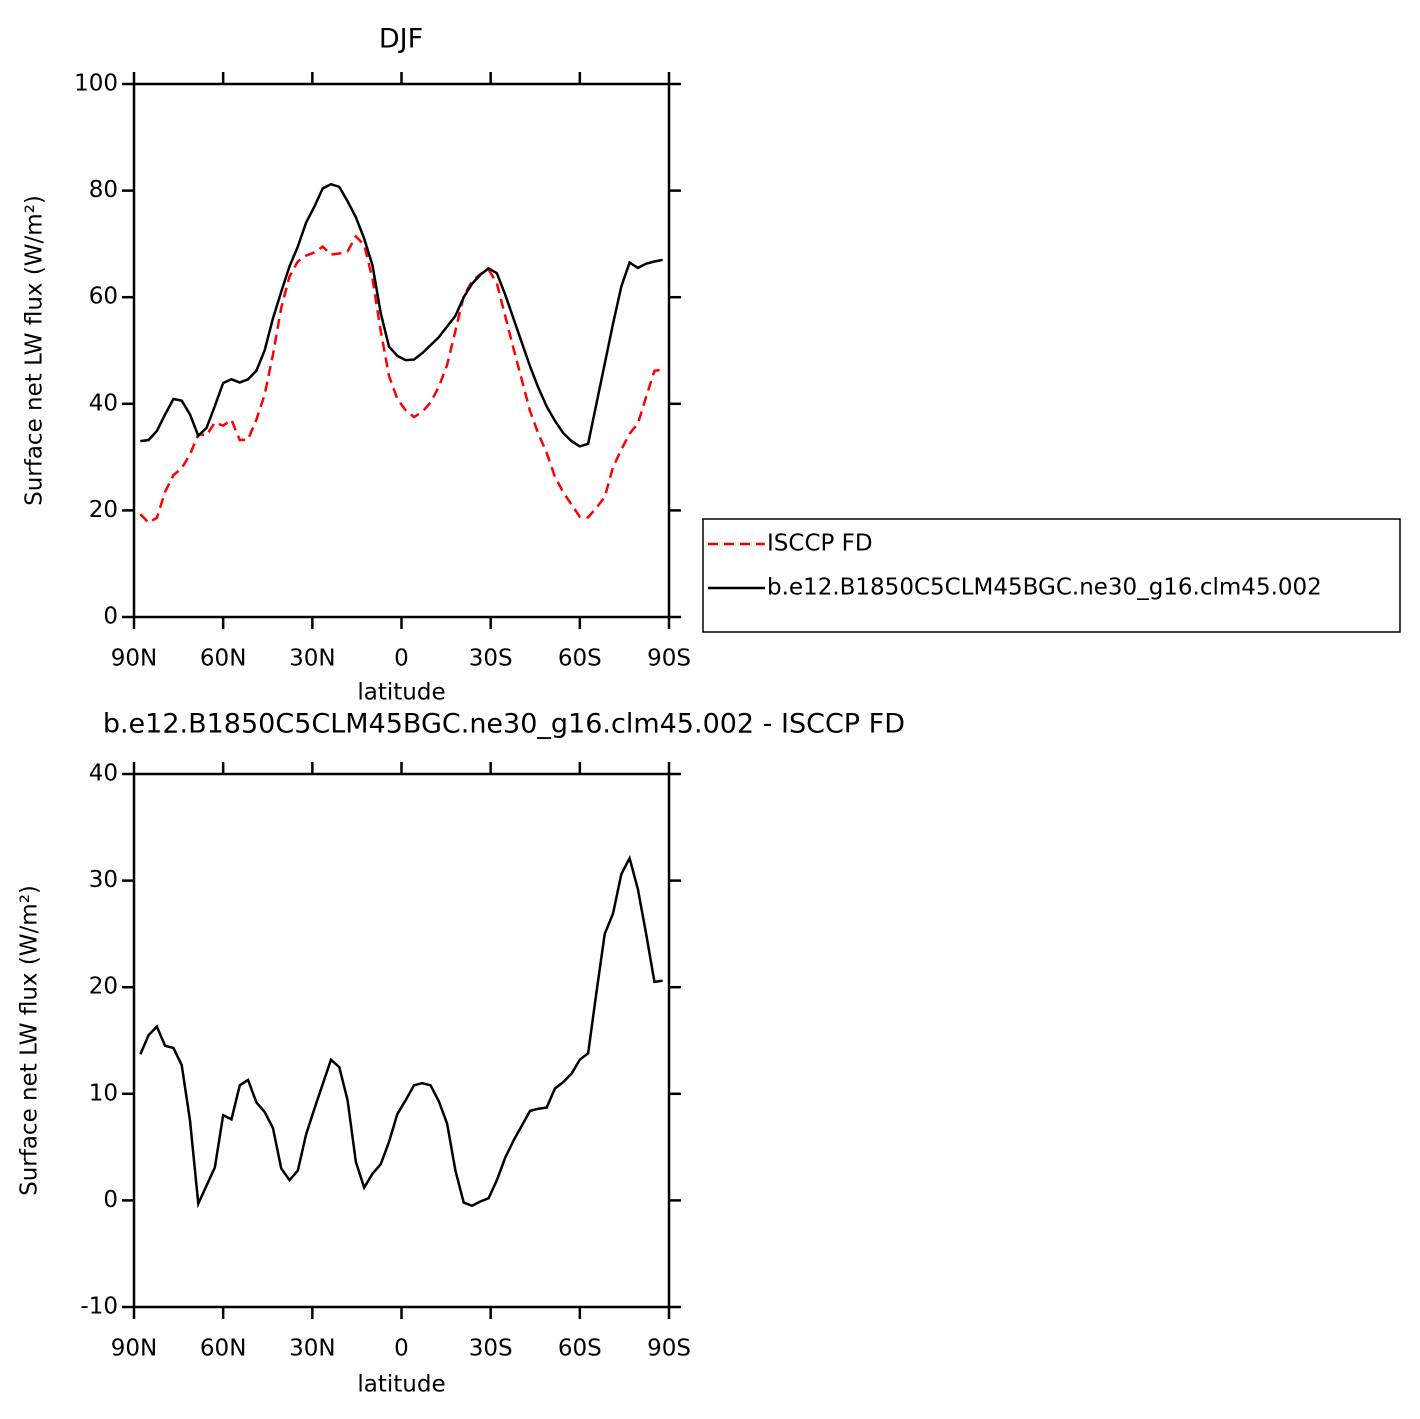 The image size is (1420, 1419). I want to click on chart-title: DJF, so click(401, 39).